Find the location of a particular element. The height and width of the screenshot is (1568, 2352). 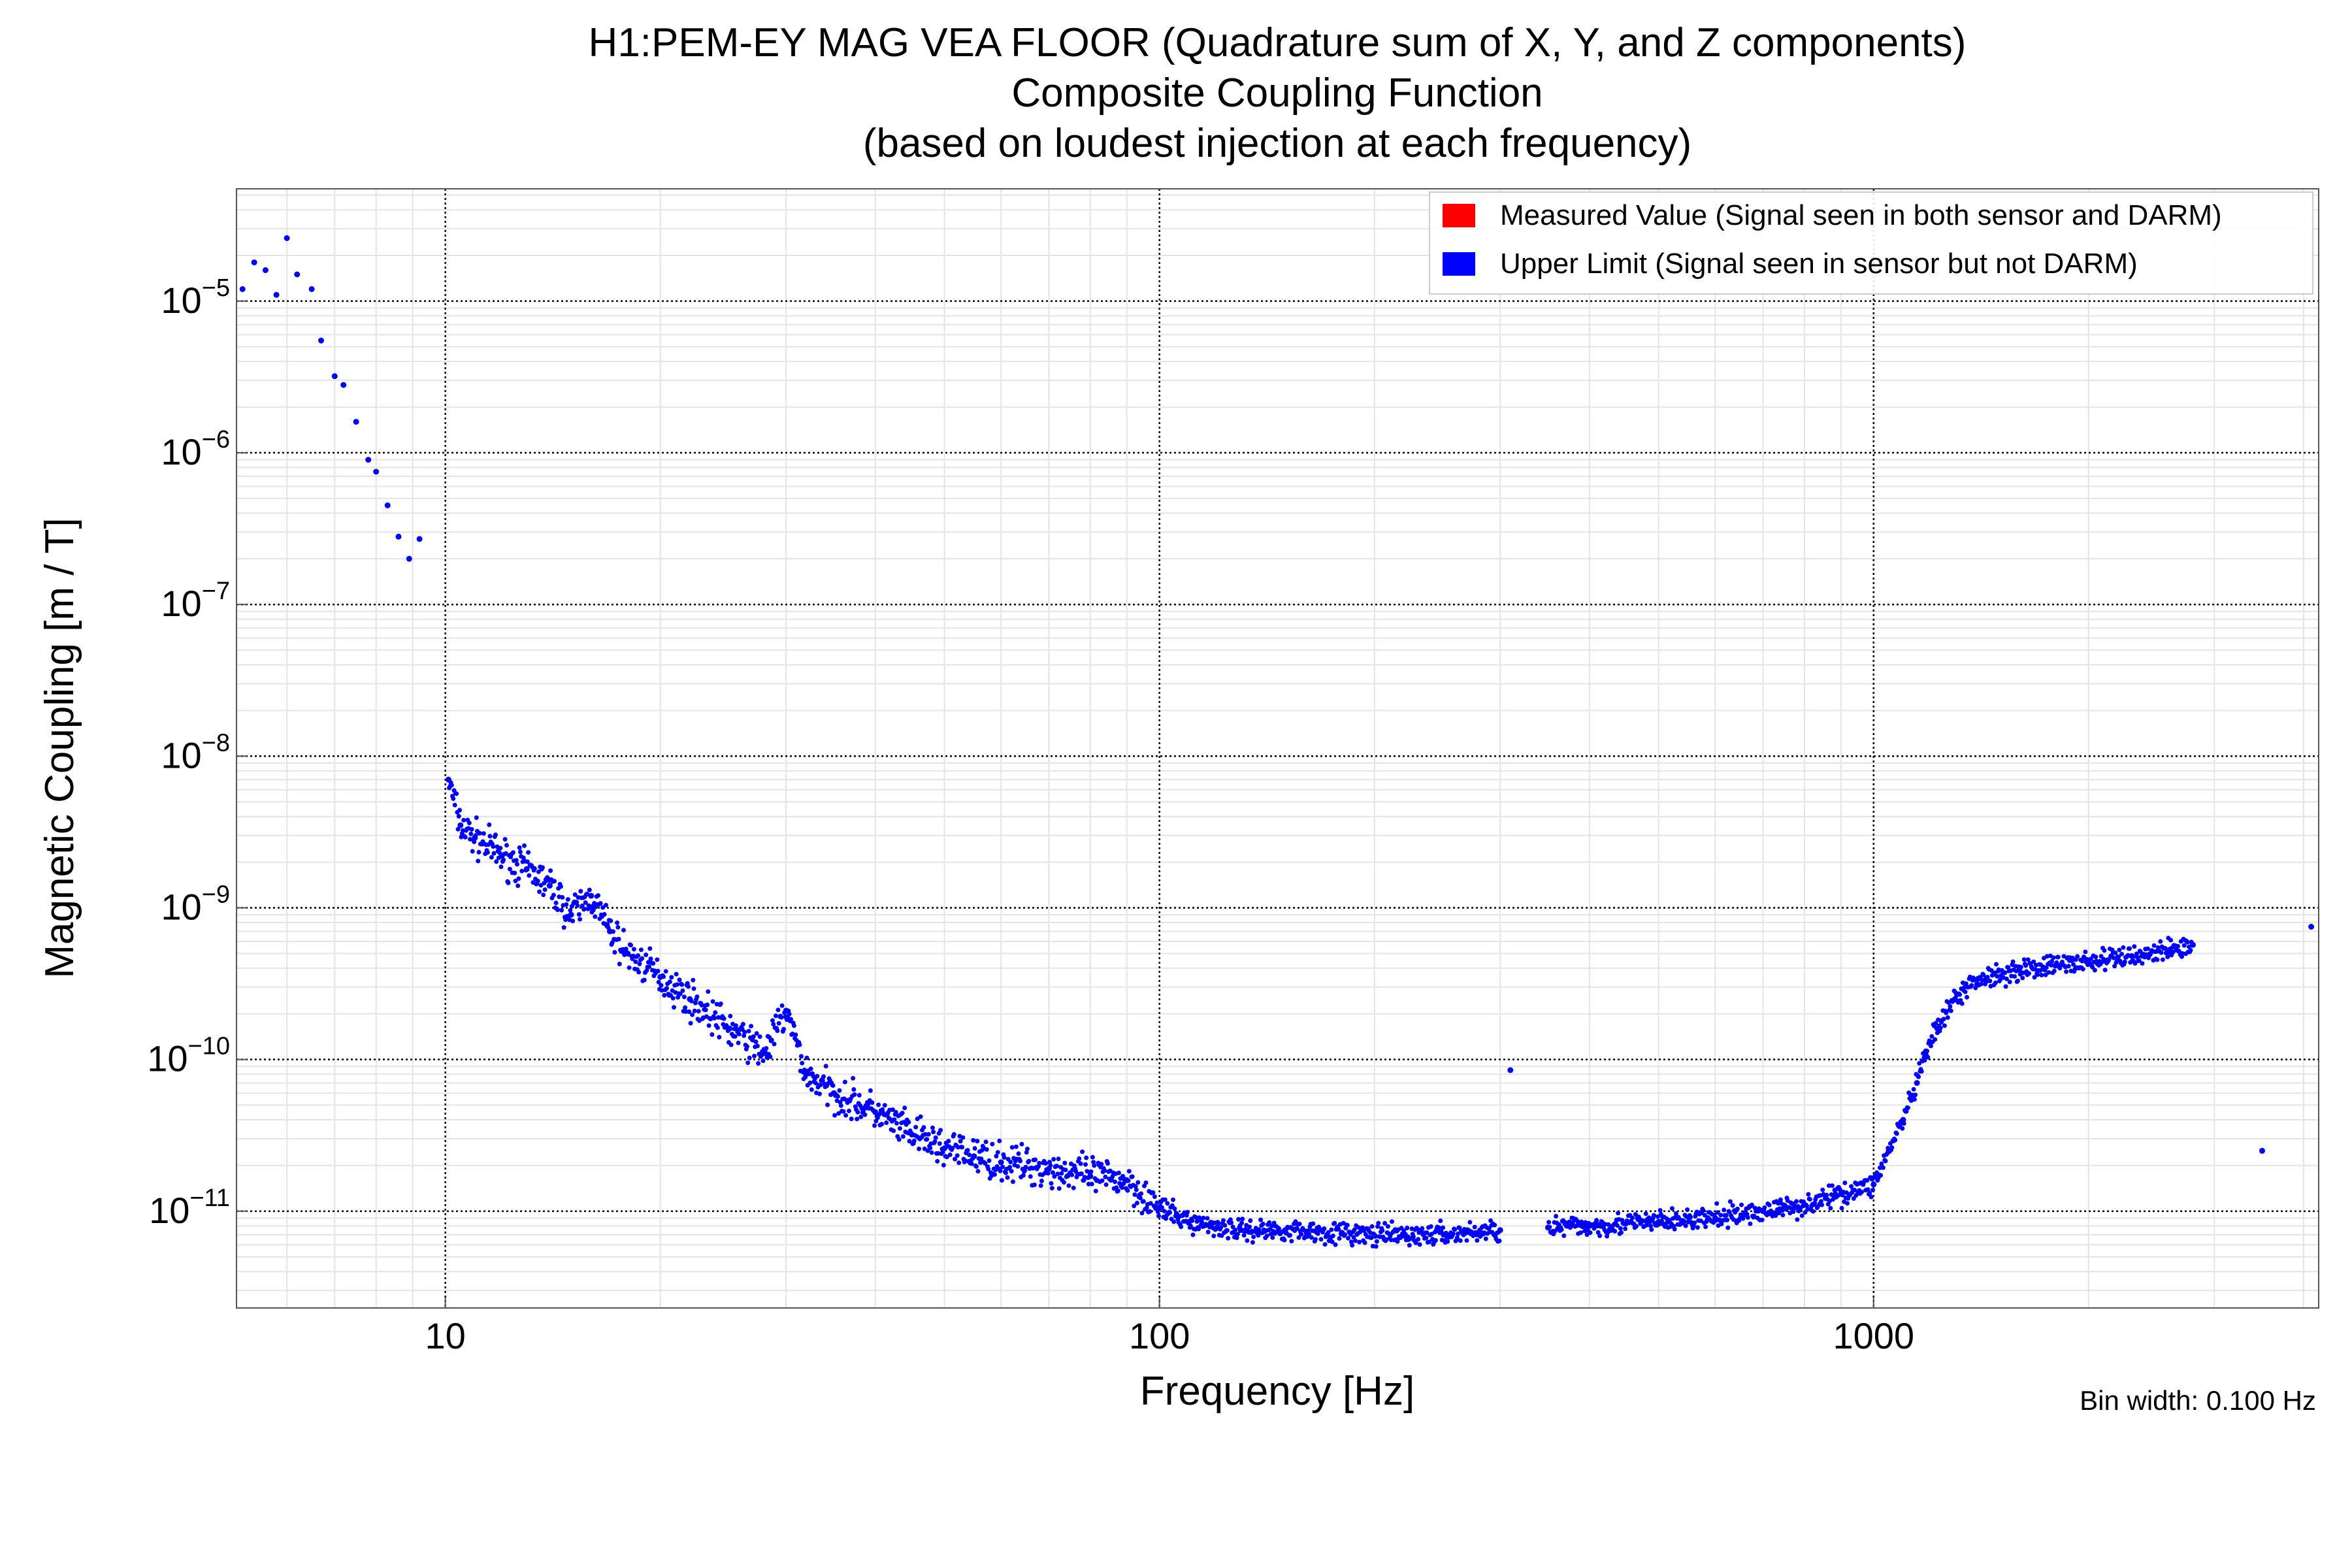

y-tick-label: 10−5 is located at coordinates (195, 297).